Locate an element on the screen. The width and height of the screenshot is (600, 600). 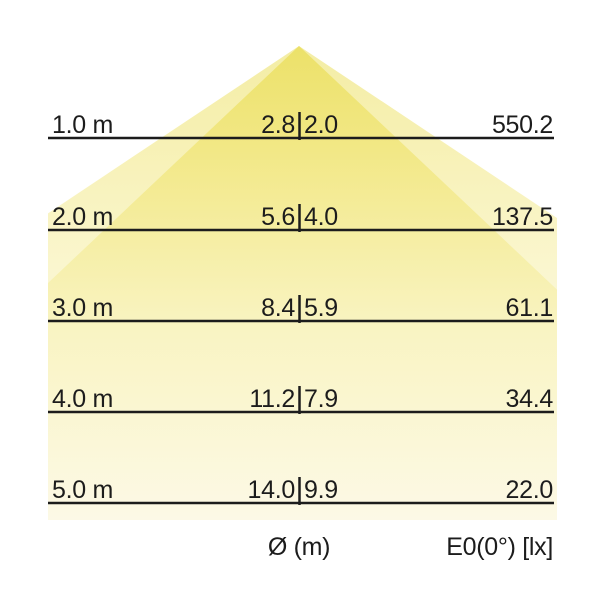
distance-label: 5.0 m is located at coordinates (83, 490).